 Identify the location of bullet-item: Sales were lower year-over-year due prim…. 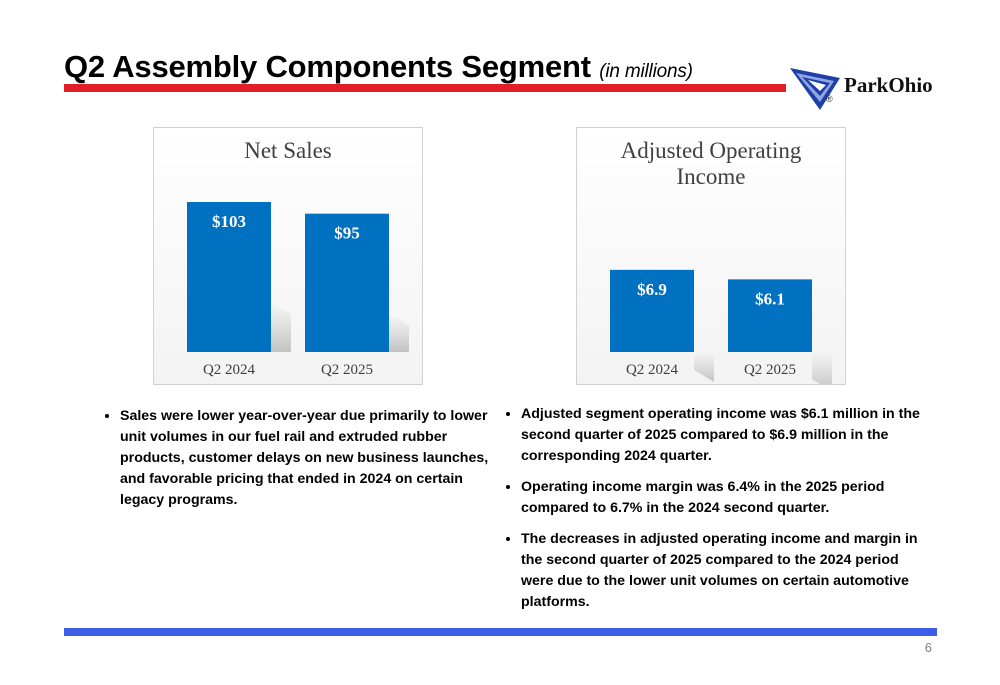
(306, 458).